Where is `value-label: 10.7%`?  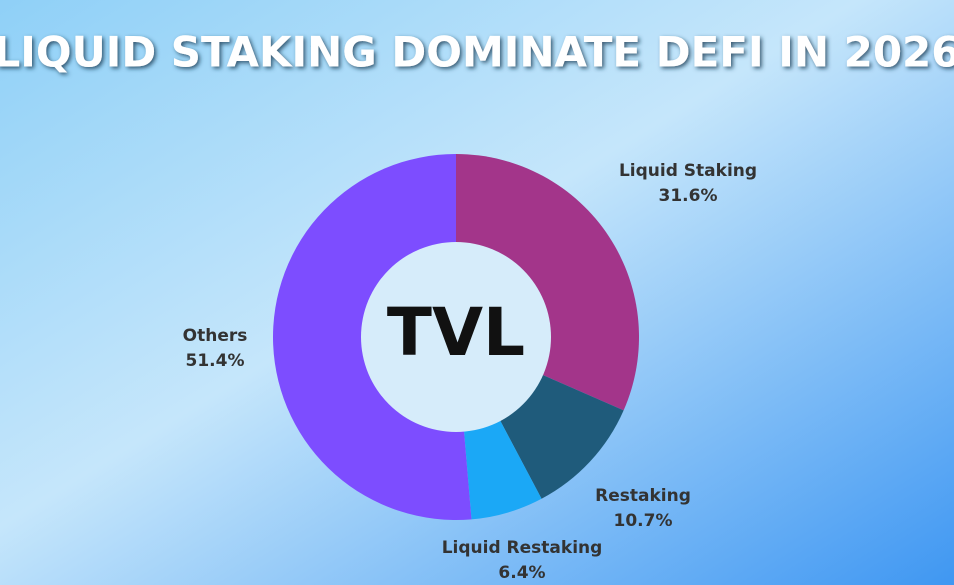
value-label: 10.7% is located at coordinates (643, 521).